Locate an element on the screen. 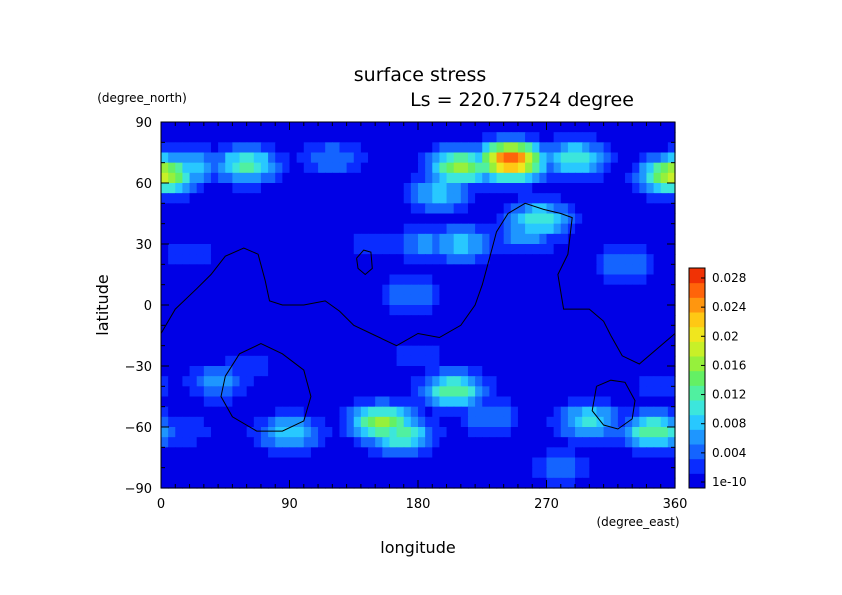  colorbar-label: 1e-10 is located at coordinates (729, 482).